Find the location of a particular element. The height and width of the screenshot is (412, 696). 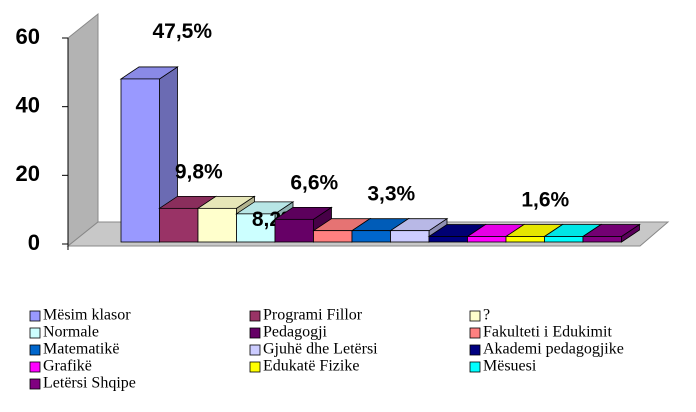

legend-label: Matematikë is located at coordinates (81, 349).